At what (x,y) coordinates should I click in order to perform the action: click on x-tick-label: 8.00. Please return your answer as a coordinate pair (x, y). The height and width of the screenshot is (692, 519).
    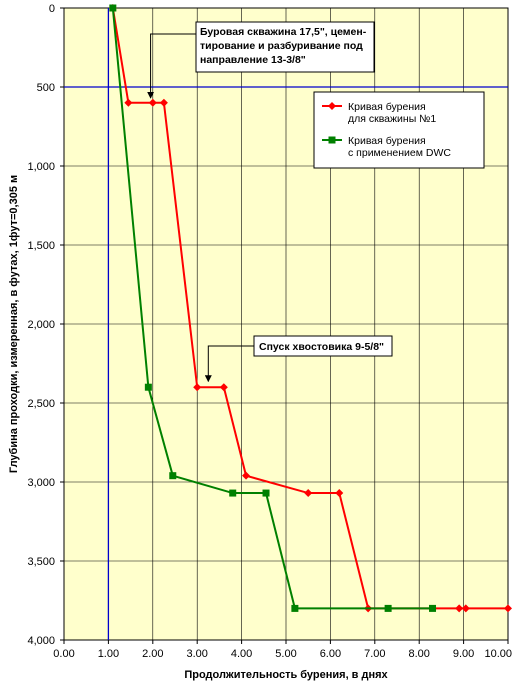
    Looking at the image, I should click on (418, 654).